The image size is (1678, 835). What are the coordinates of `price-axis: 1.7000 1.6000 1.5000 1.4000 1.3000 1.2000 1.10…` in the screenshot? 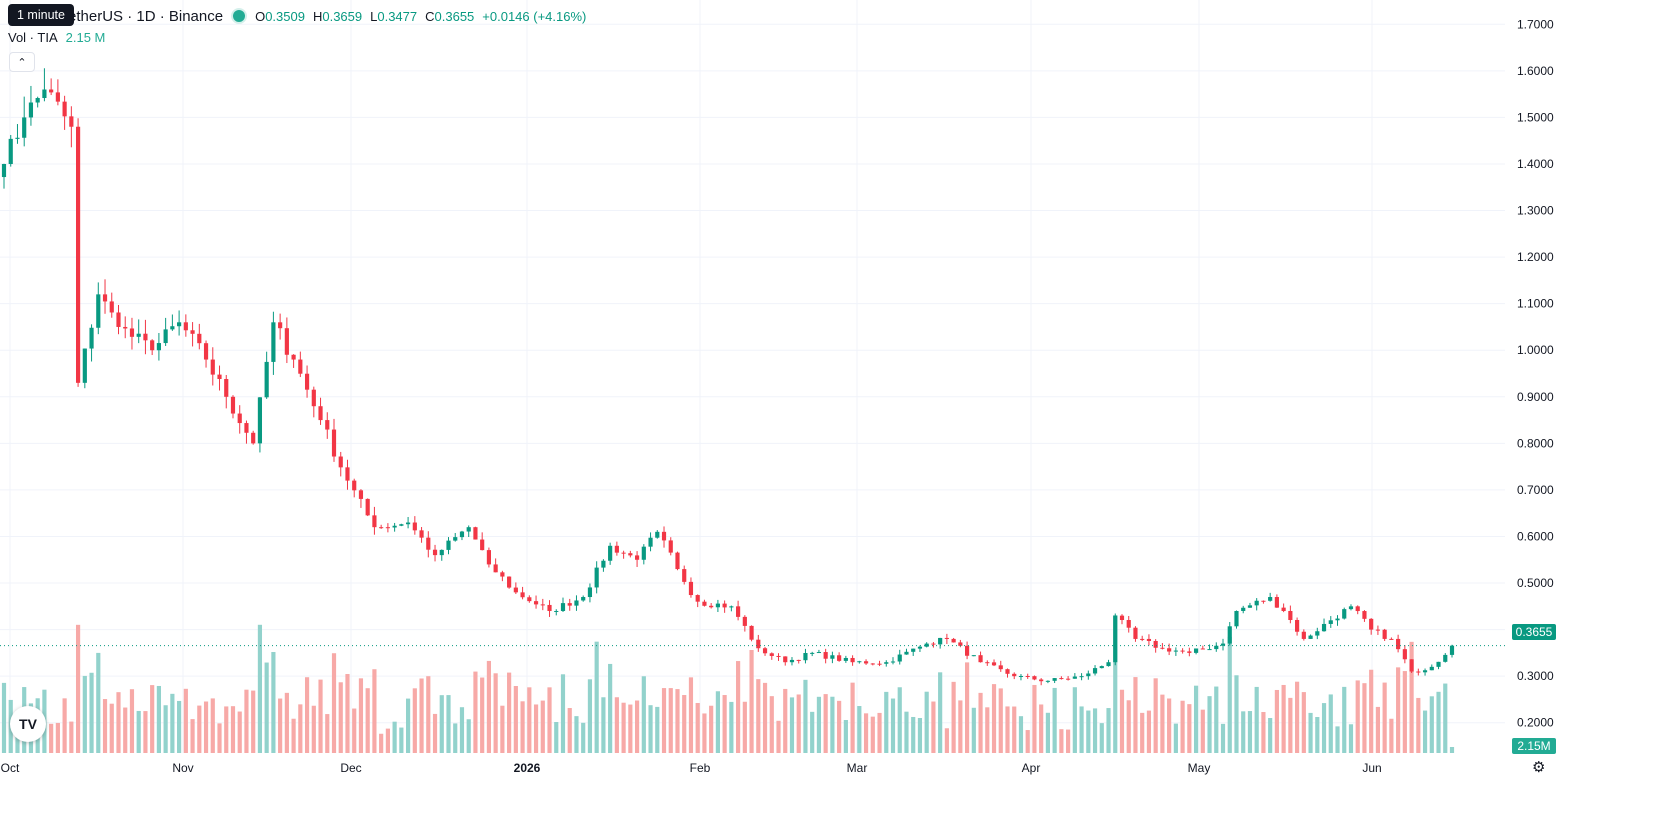 It's located at (1535, 373).